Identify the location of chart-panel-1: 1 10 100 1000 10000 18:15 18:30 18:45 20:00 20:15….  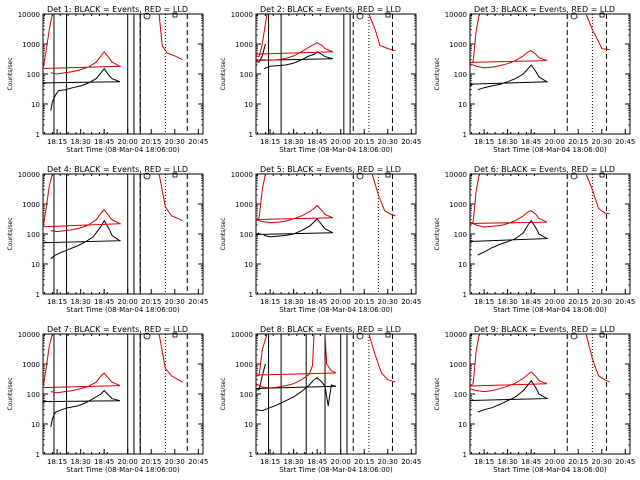
(107, 79).